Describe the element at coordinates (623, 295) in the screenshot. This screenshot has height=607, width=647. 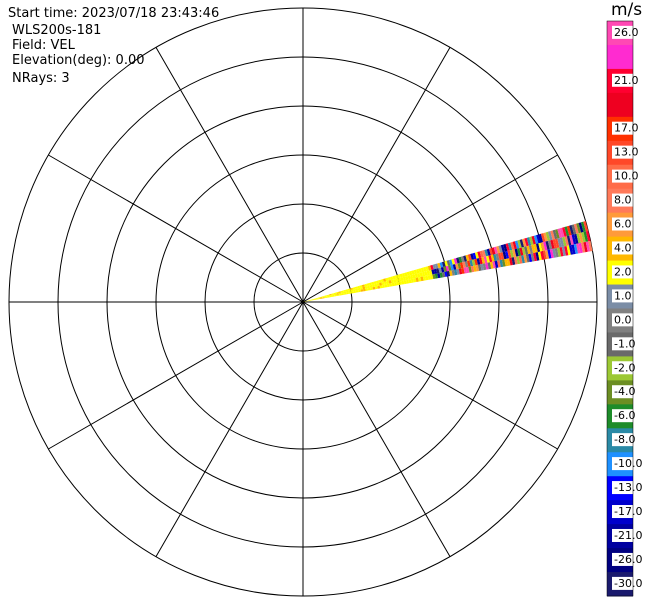
I see `colorbar-tick-label: 1.0` at that location.